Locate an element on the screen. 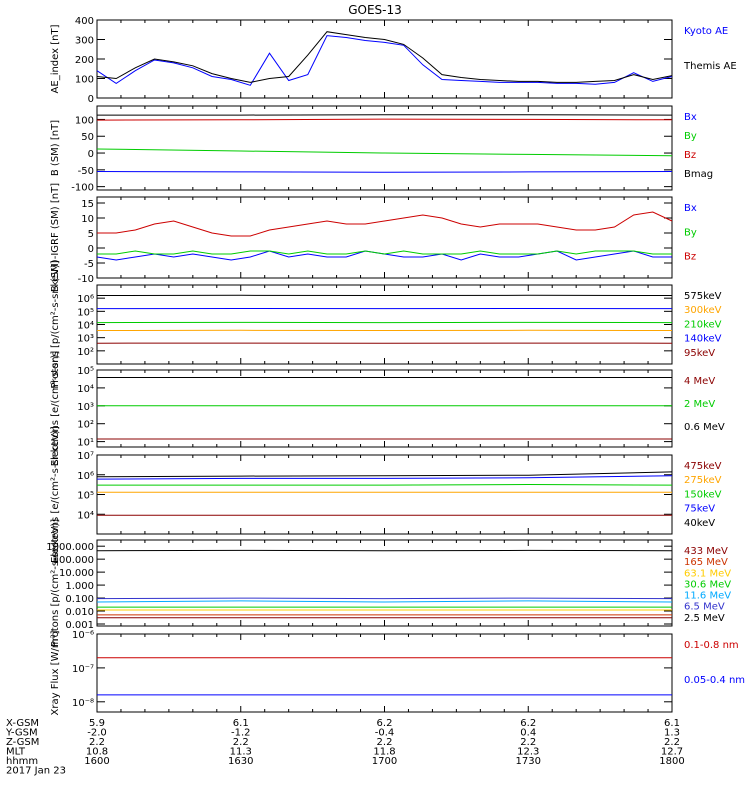 This screenshot has width=750, height=805. y-tick-label: 15 is located at coordinates (87, 204).